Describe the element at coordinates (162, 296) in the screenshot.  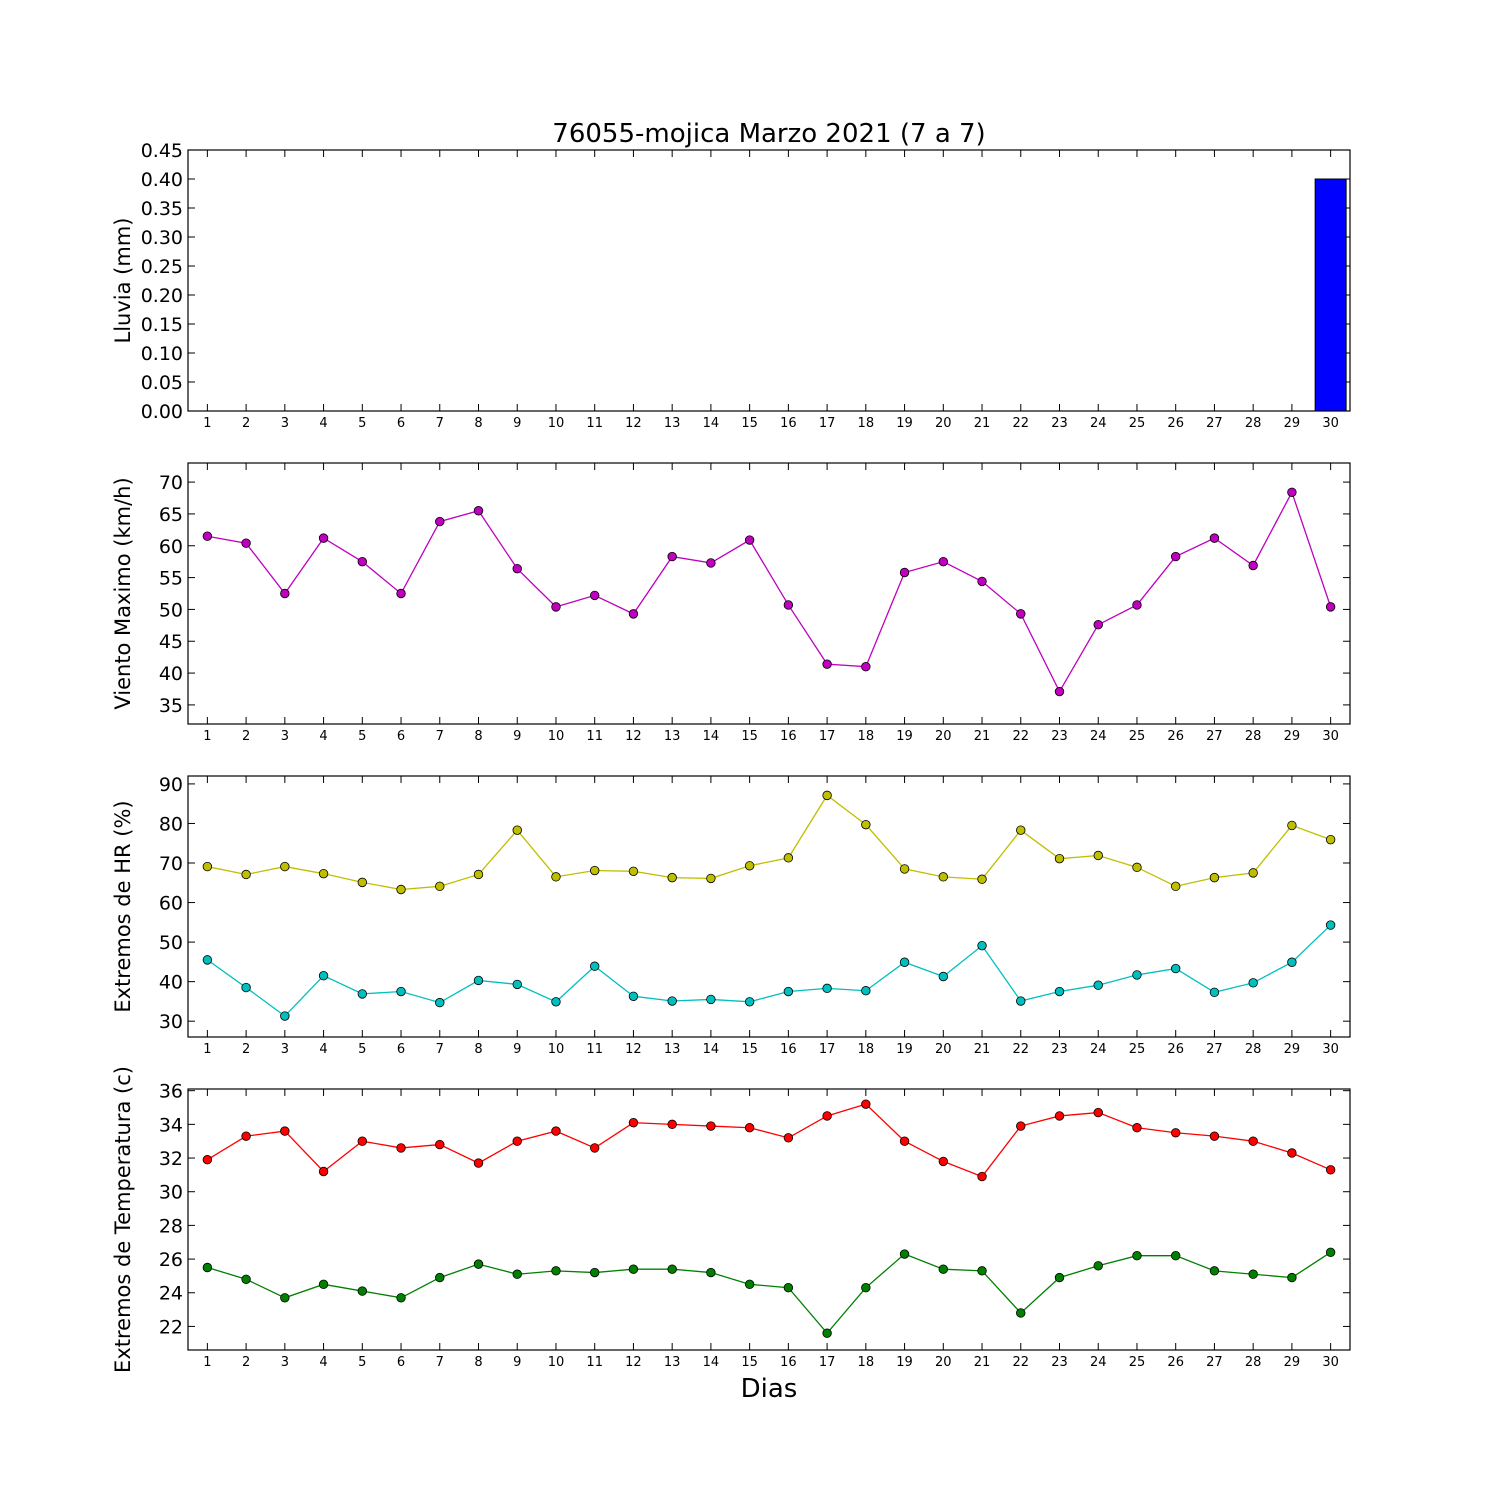
I see `y-tick-label: 0.20` at that location.